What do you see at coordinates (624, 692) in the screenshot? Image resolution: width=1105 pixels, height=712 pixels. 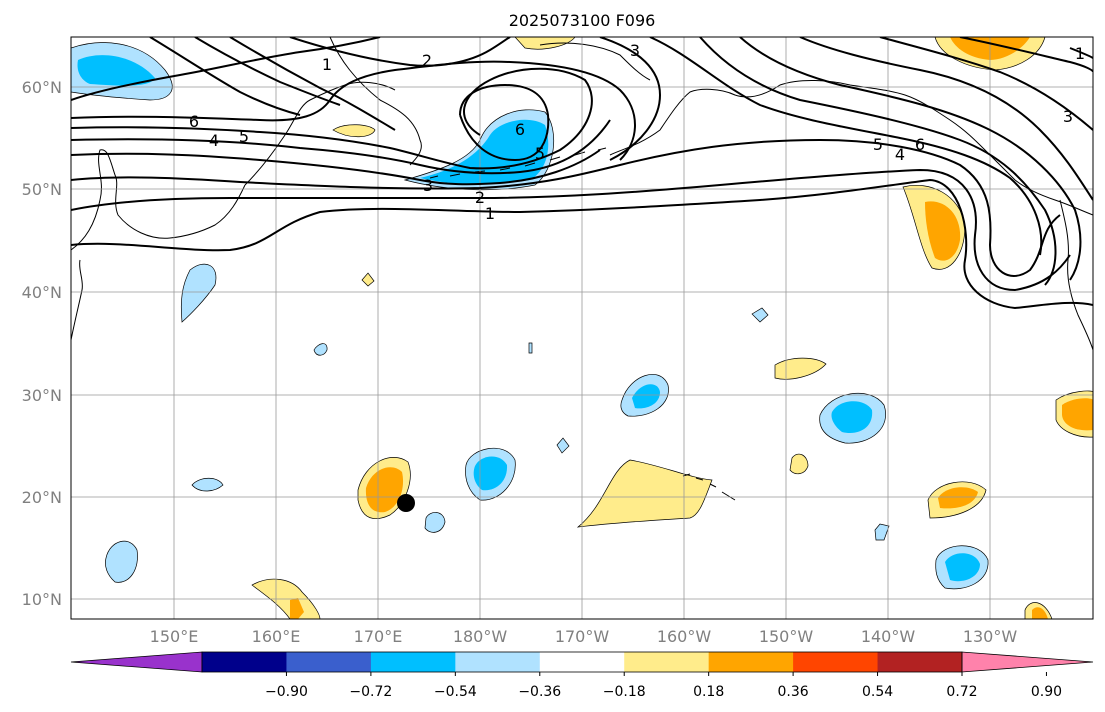 I see `colorbar-tick-label: −0.18` at bounding box center [624, 692].